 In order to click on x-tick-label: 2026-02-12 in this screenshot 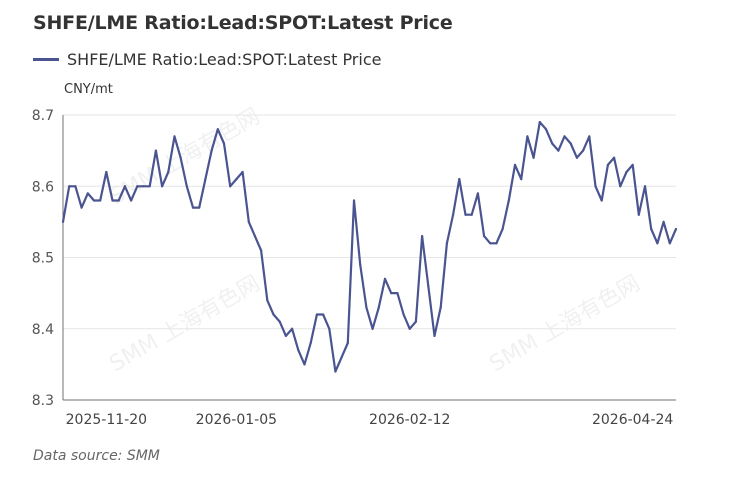, I will do `click(409, 420)`.